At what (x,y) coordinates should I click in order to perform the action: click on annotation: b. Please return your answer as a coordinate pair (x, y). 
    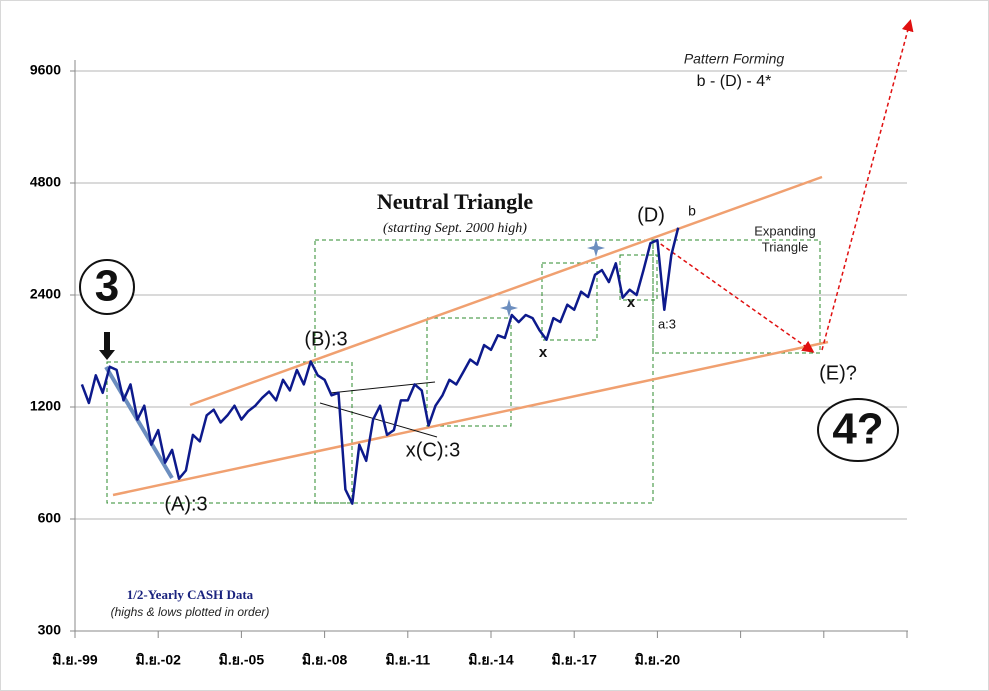
    Looking at the image, I should click on (692, 211).